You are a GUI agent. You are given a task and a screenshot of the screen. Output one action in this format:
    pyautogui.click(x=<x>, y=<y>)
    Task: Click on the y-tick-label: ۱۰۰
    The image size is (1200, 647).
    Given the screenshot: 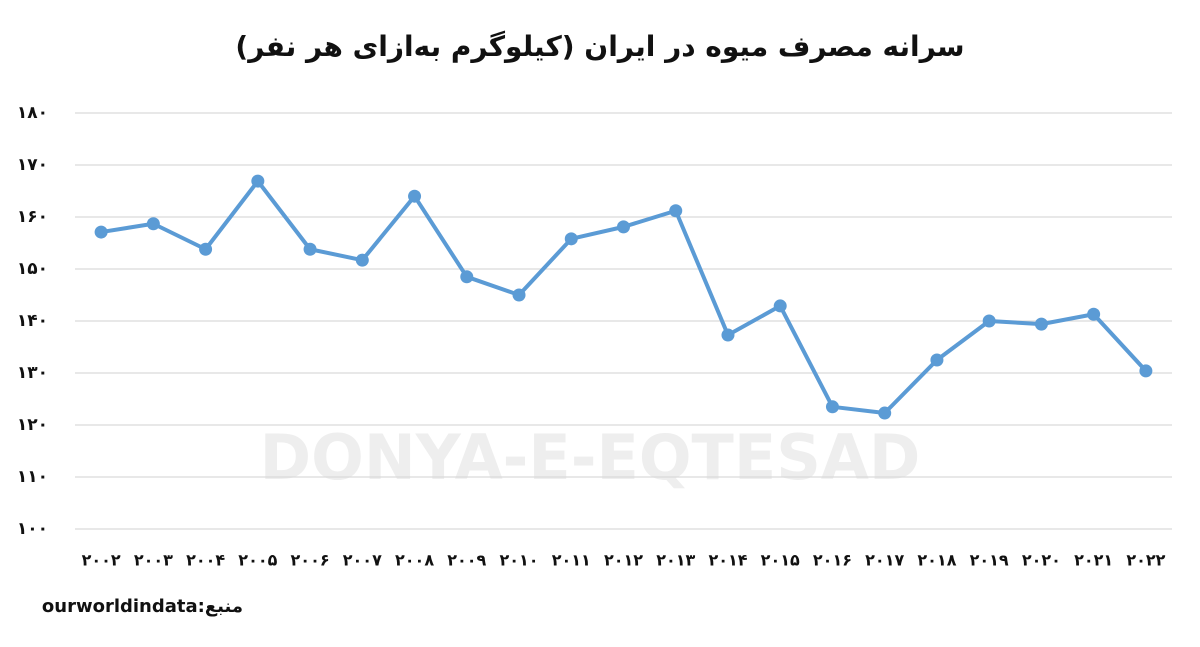 What is the action you would take?
    pyautogui.click(x=32, y=529)
    